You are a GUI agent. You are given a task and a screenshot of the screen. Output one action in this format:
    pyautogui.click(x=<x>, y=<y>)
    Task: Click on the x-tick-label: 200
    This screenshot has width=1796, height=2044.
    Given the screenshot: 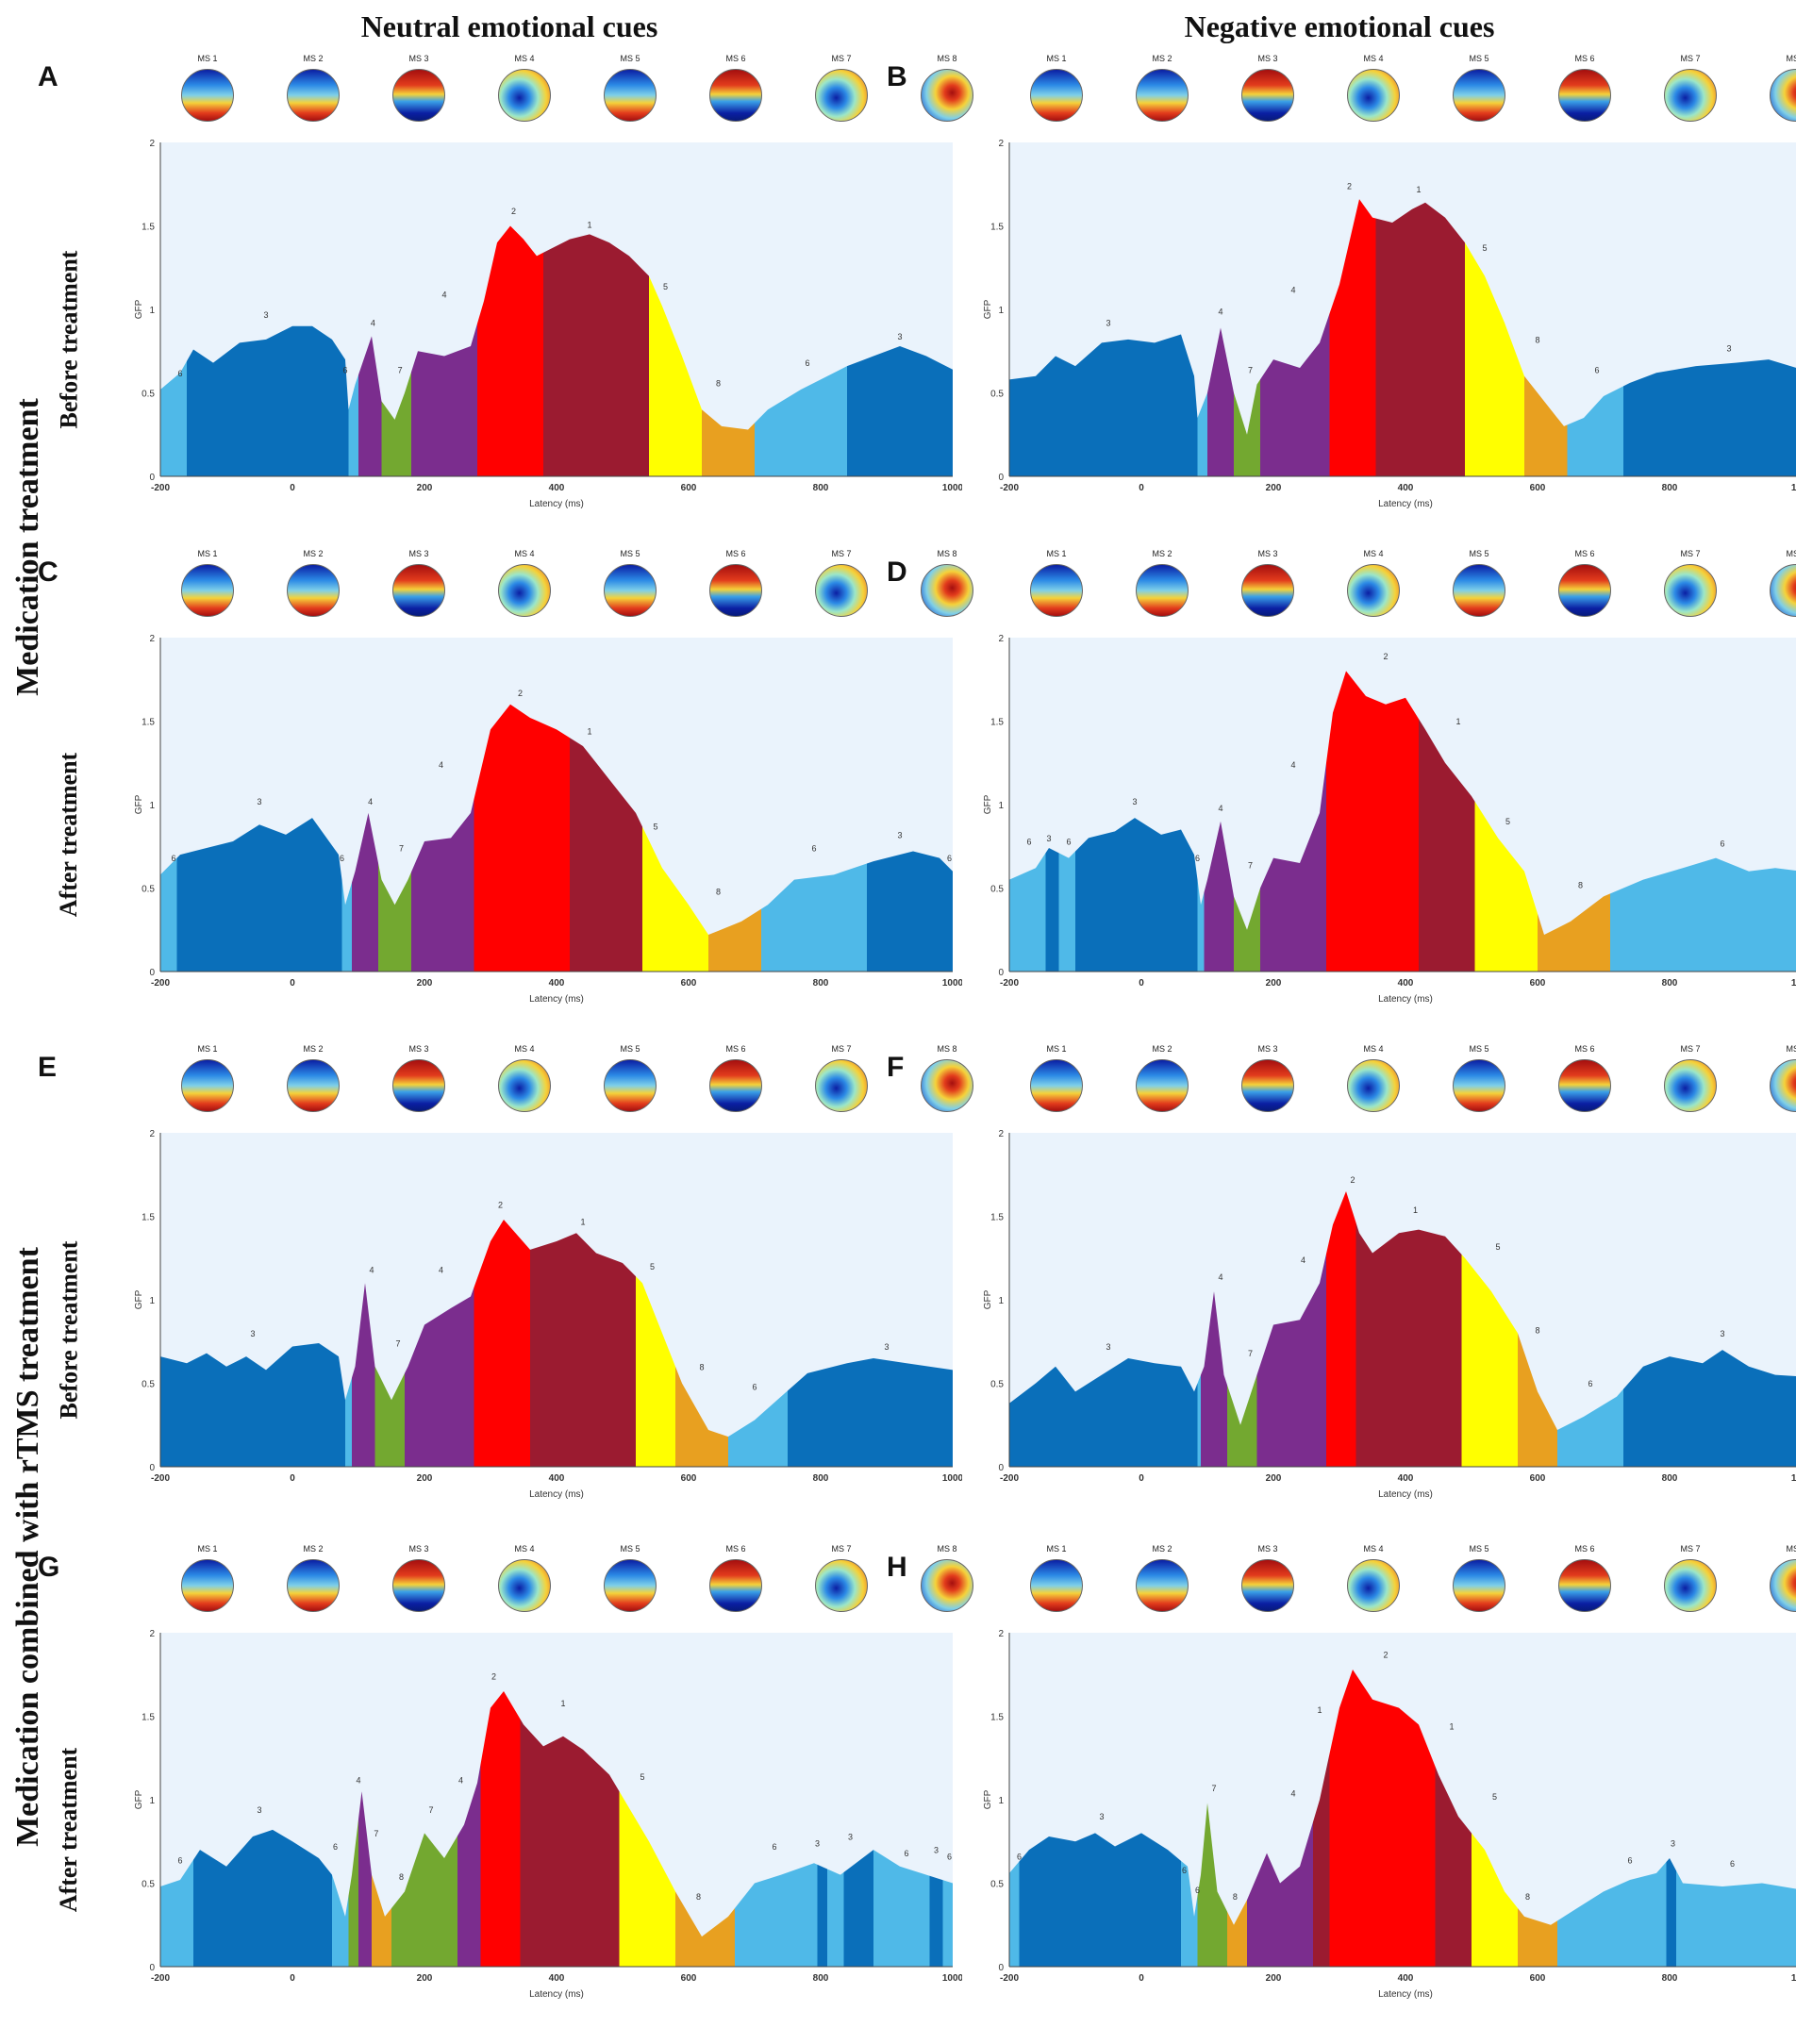 What is the action you would take?
    pyautogui.click(x=425, y=984)
    